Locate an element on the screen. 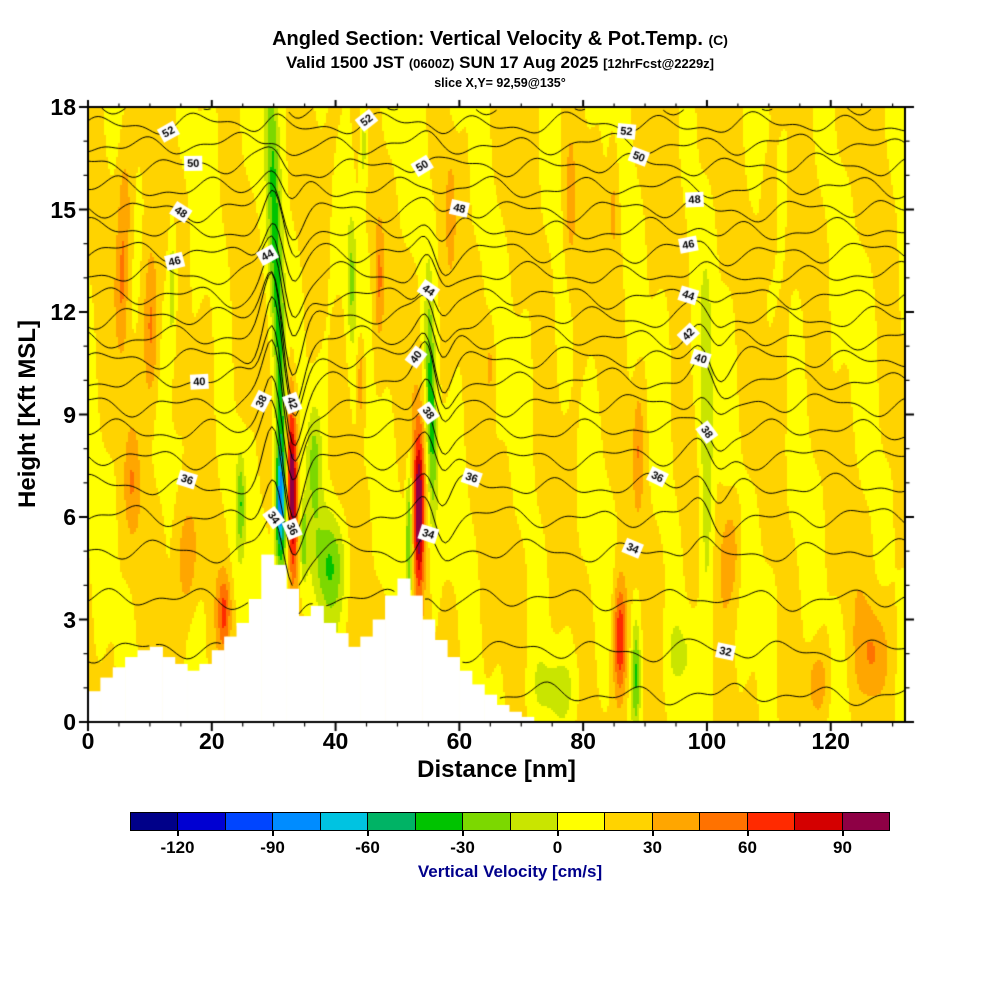  y-tick-label: 0 is located at coordinates (69, 722).